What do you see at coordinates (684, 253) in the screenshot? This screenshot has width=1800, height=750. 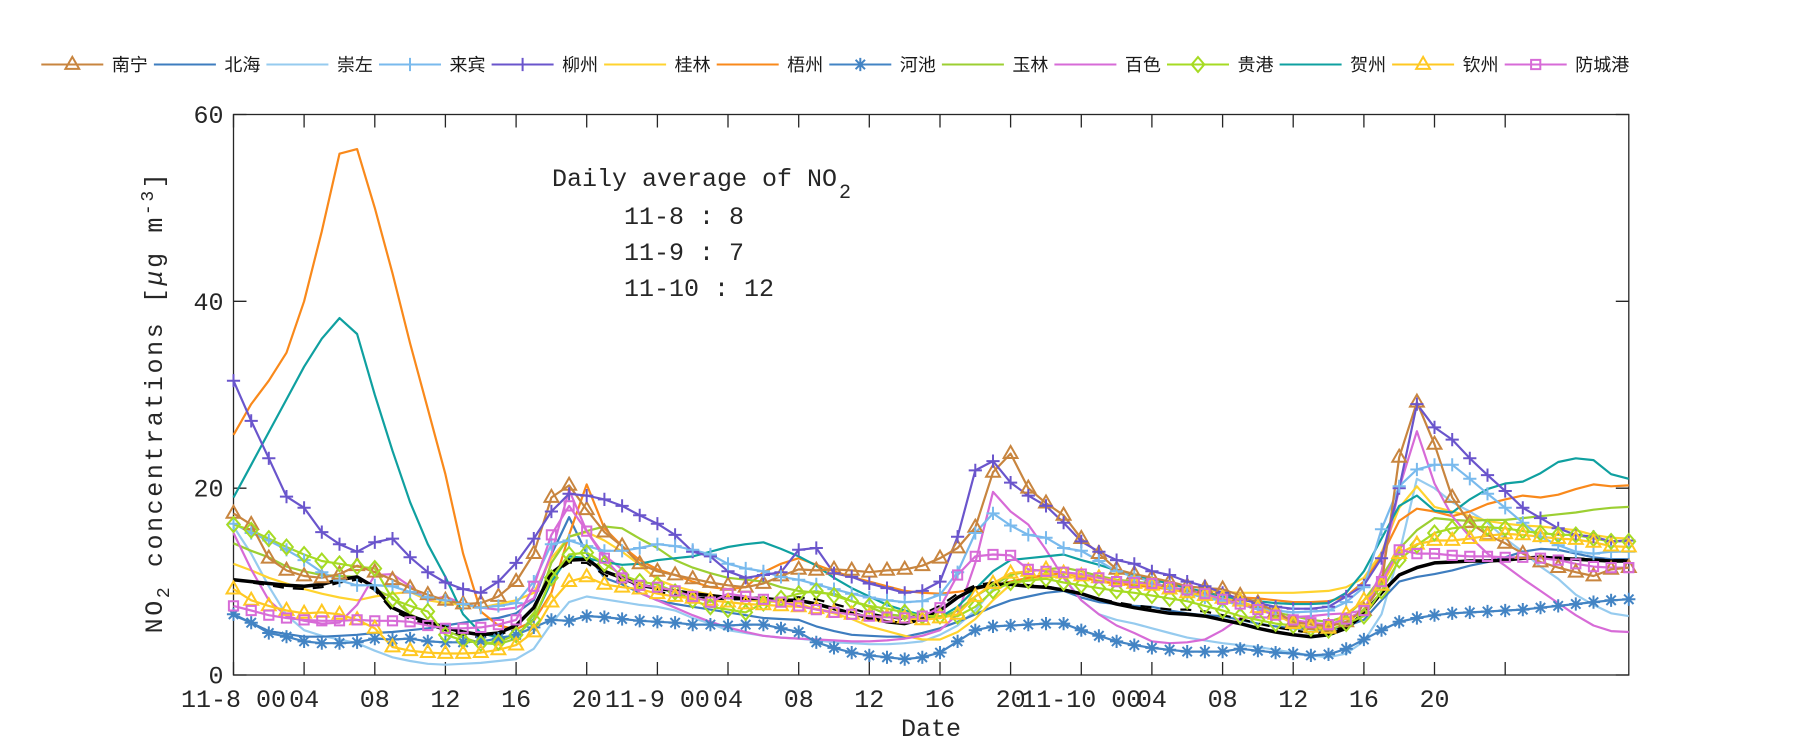 I see `svg-text: 11-9 : 7` at bounding box center [684, 253].